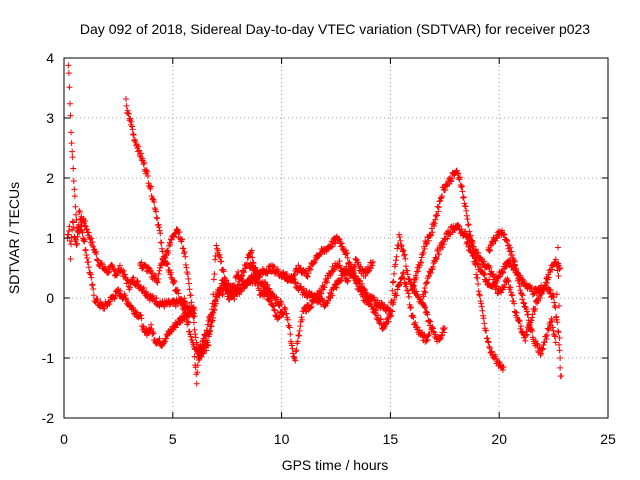 The width and height of the screenshot is (640, 480). Describe the element at coordinates (48, 418) in the screenshot. I see `y-tick-label: -2` at that location.